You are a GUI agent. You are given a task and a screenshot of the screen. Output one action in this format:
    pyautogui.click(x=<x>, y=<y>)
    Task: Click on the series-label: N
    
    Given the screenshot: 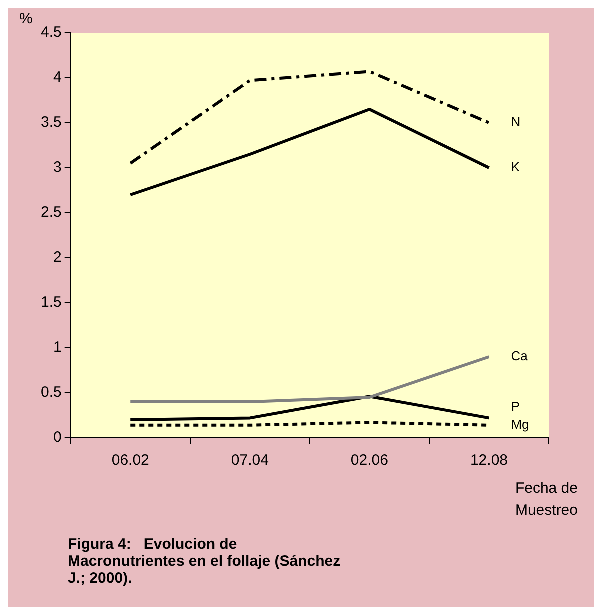 What is the action you would take?
    pyautogui.click(x=516, y=122)
    